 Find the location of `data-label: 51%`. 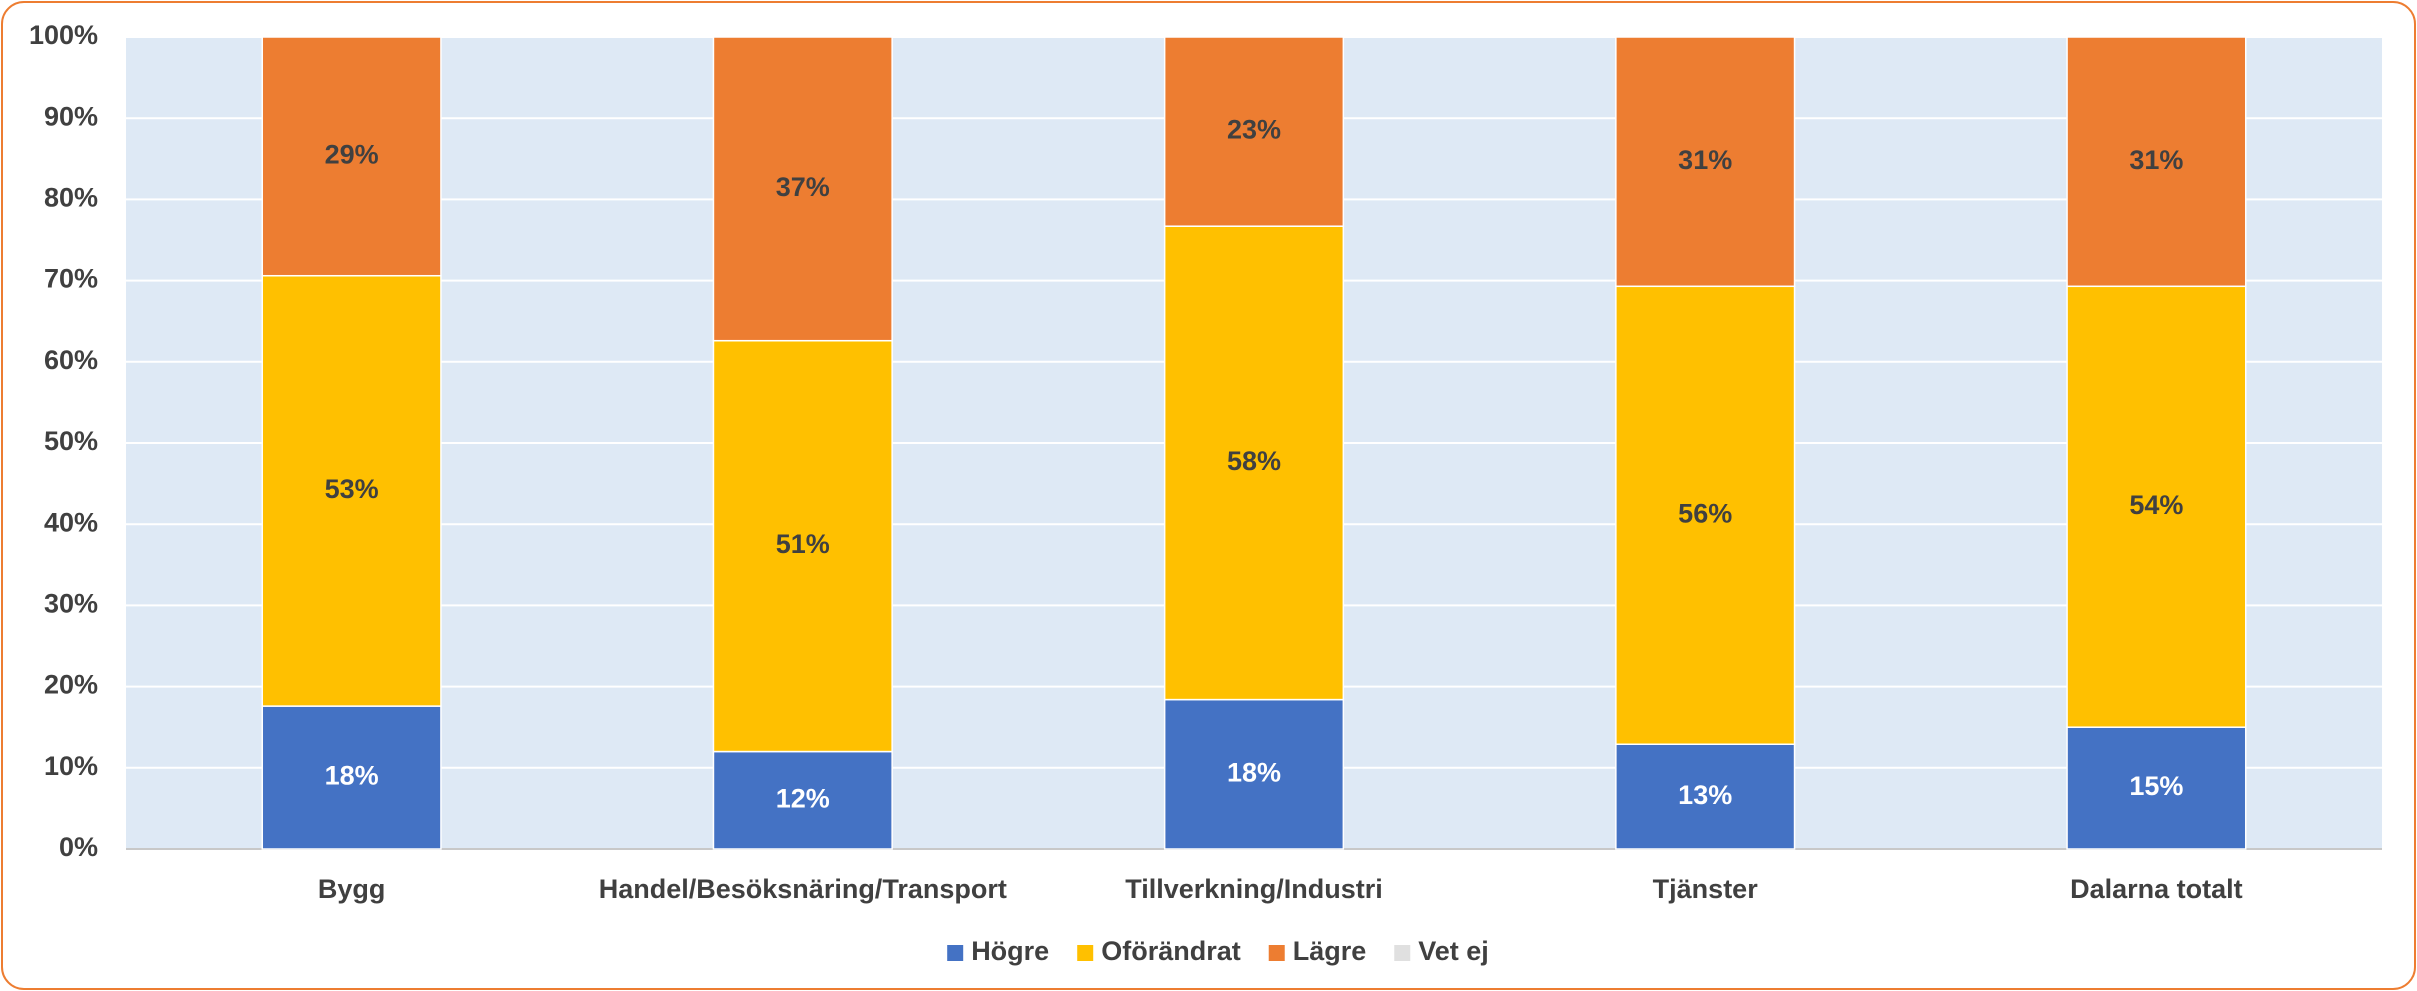

data-label: 51% is located at coordinates (803, 544).